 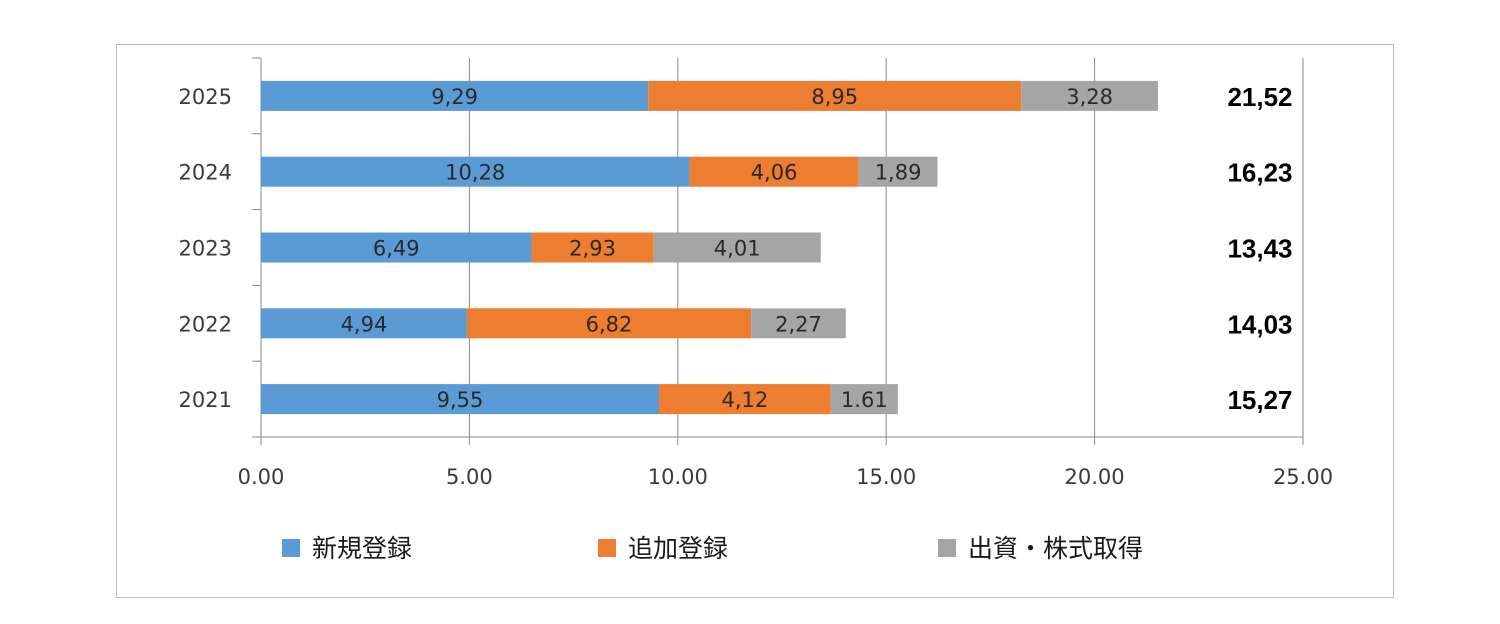 What do you see at coordinates (205, 249) in the screenshot?
I see `y-category-label: 2023` at bounding box center [205, 249].